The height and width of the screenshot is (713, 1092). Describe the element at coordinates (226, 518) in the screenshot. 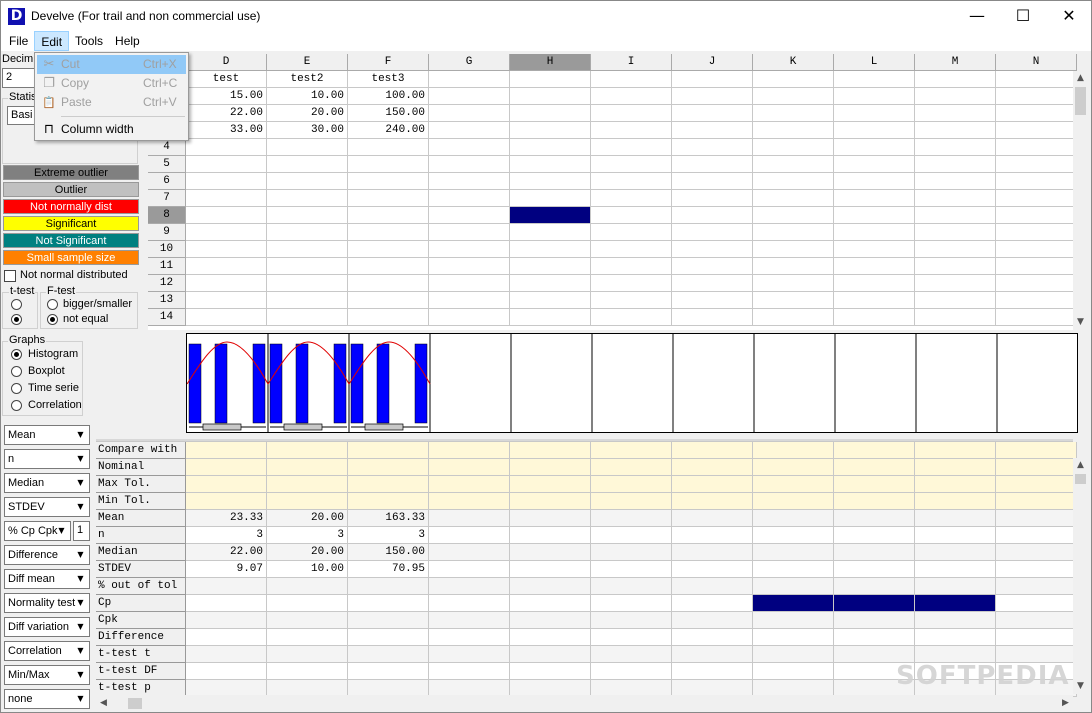

I see `stats-cell: 23.33` at that location.